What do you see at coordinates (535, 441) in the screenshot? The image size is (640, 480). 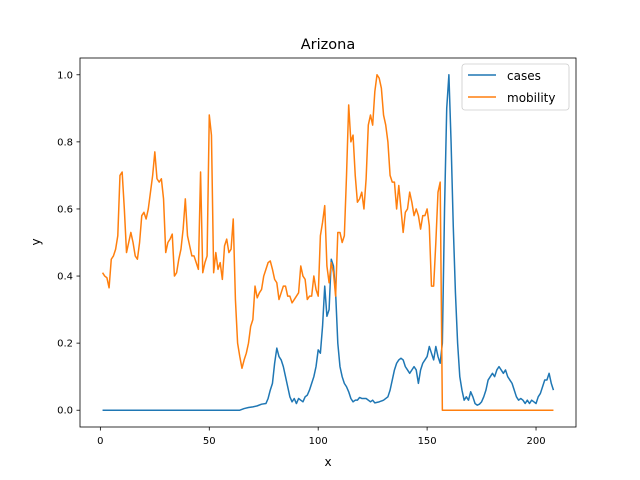 I see `x-tick-label: 200` at bounding box center [535, 441].